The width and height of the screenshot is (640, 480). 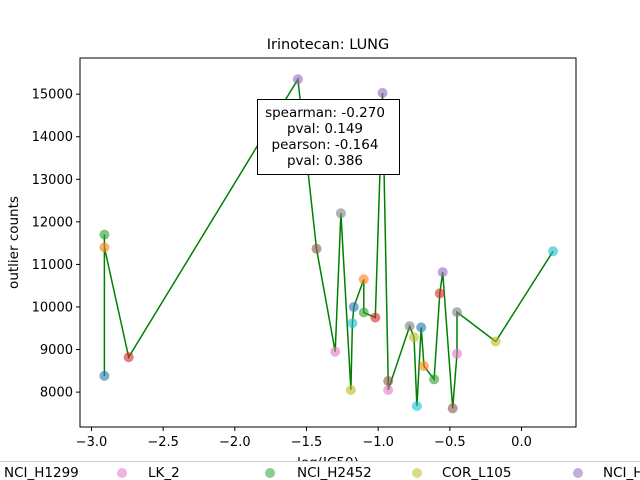 What do you see at coordinates (621, 472) in the screenshot?
I see `legend-label: NCI_H` at bounding box center [621, 472].